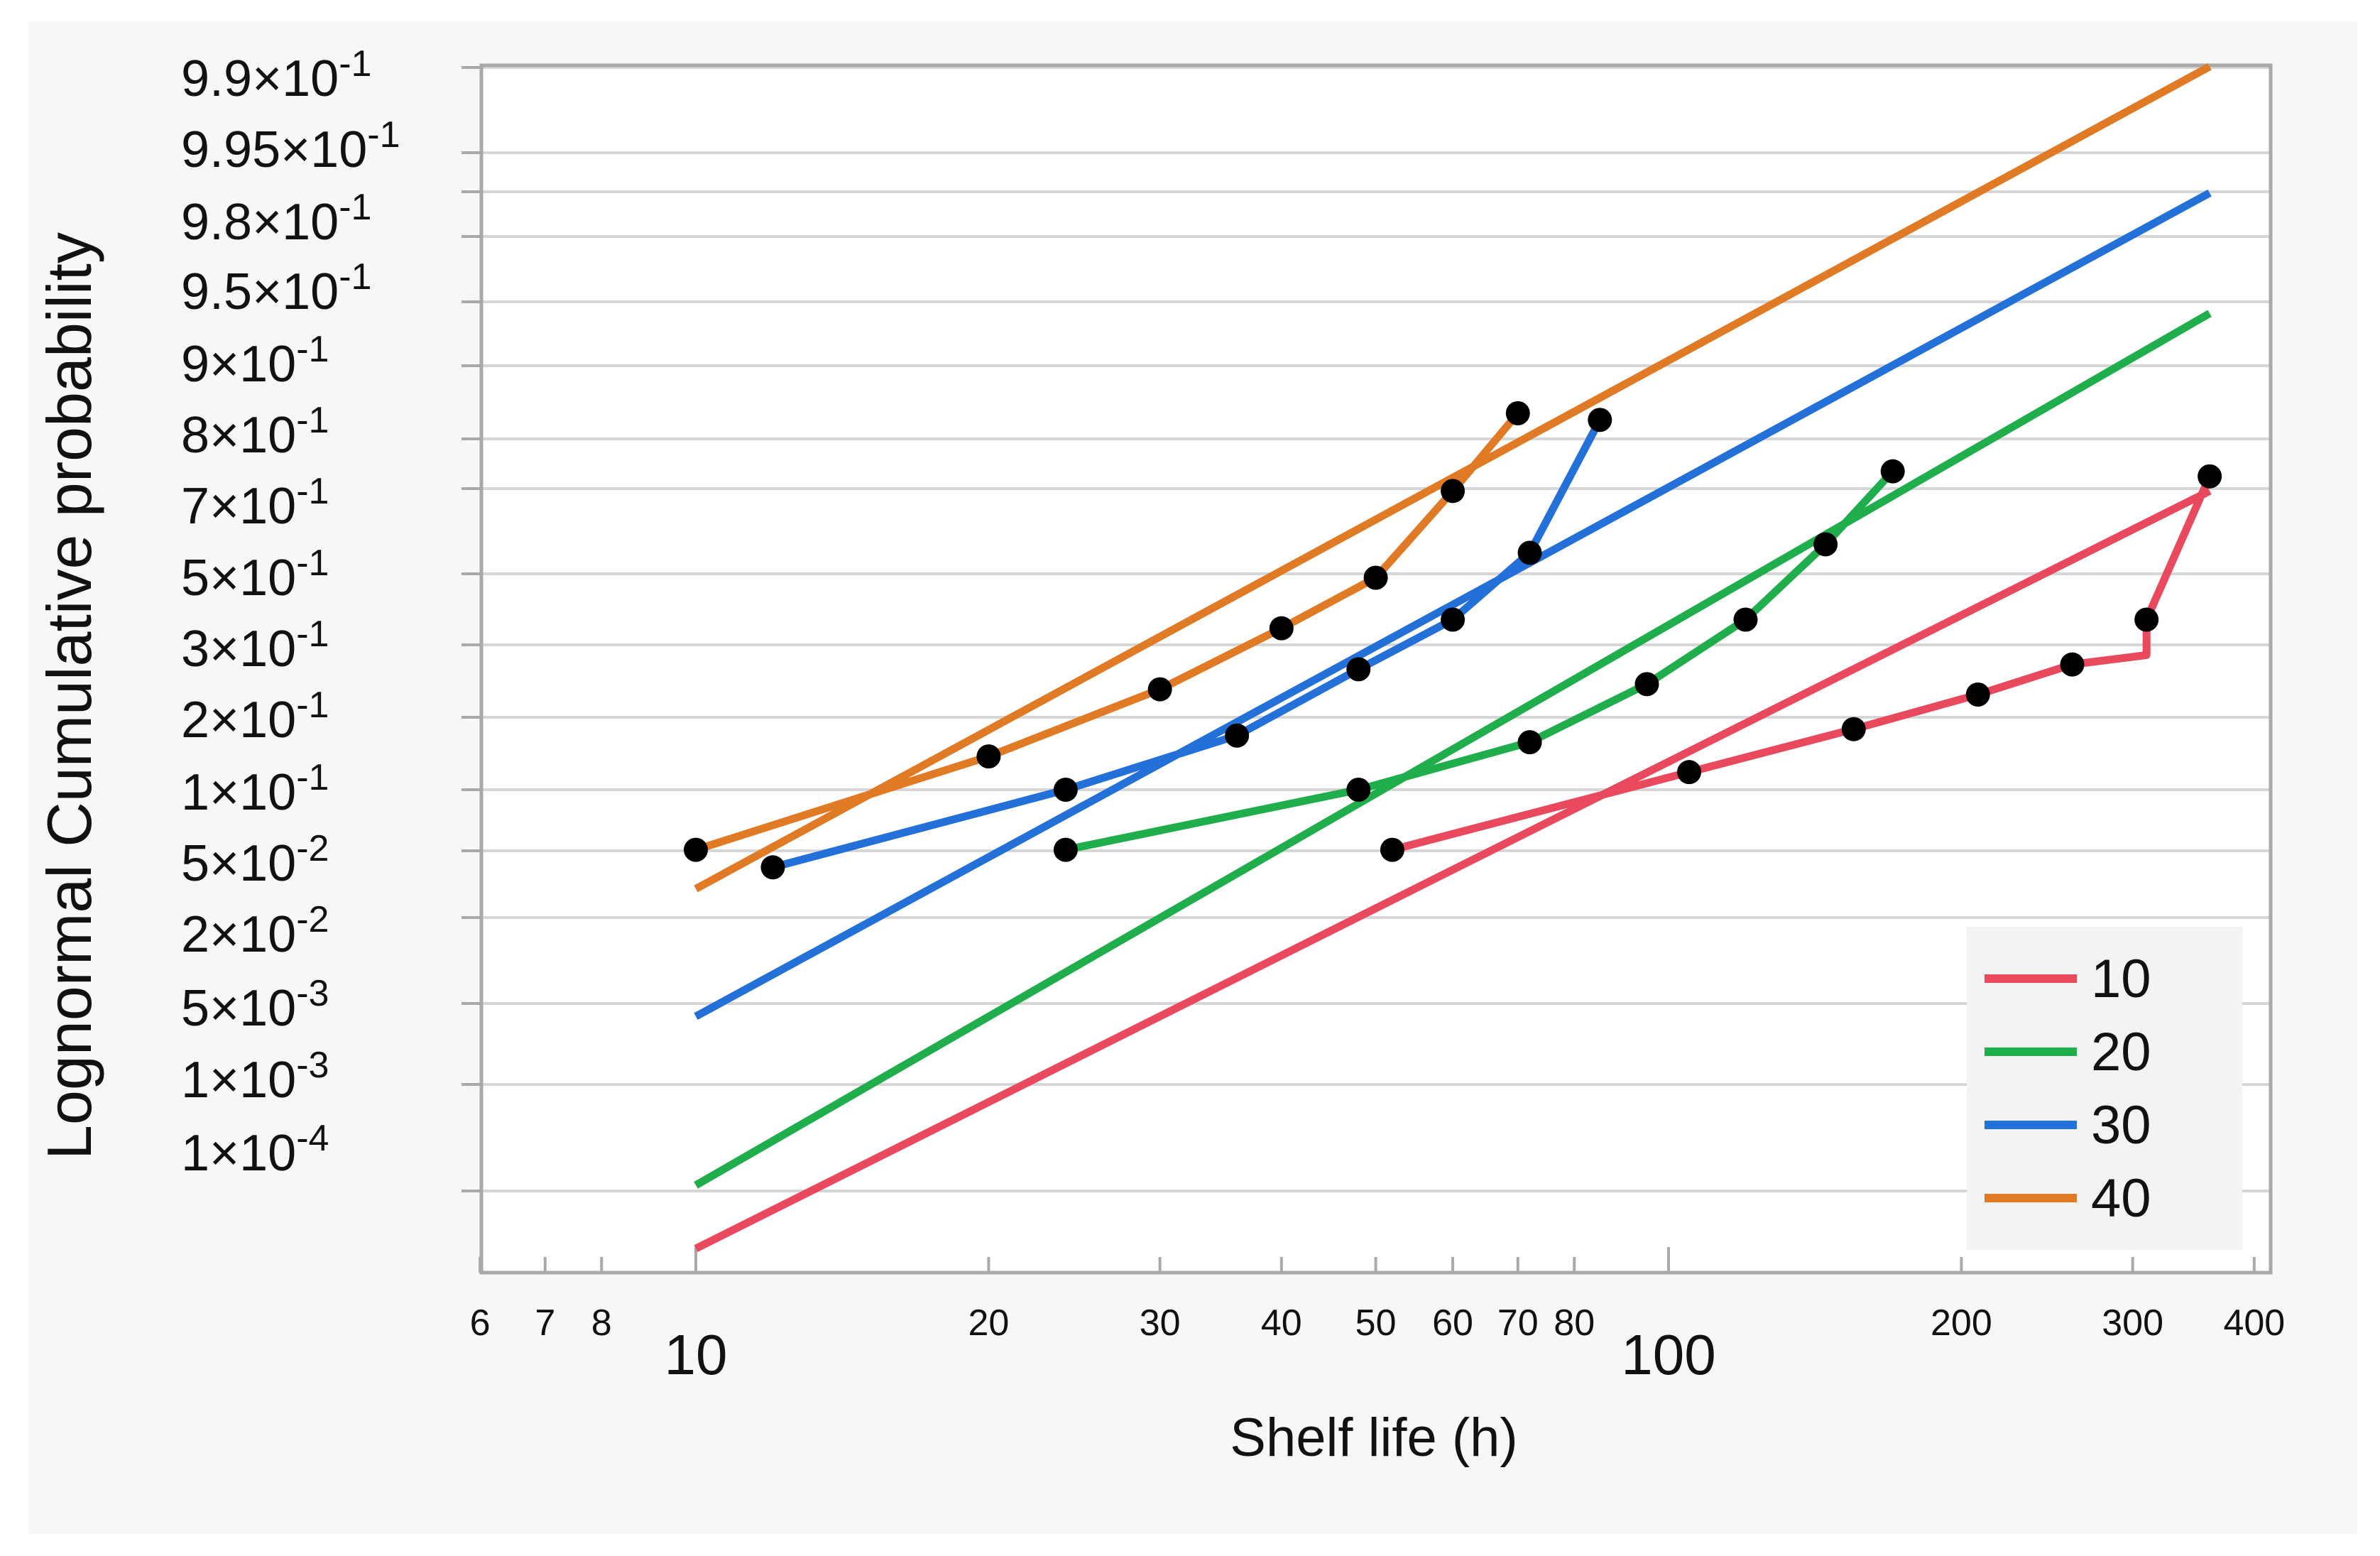 This screenshot has width=2380, height=1556. What do you see at coordinates (276, 219) in the screenshot?
I see `y-tick-label: 9.8×10⁻¹` at bounding box center [276, 219].